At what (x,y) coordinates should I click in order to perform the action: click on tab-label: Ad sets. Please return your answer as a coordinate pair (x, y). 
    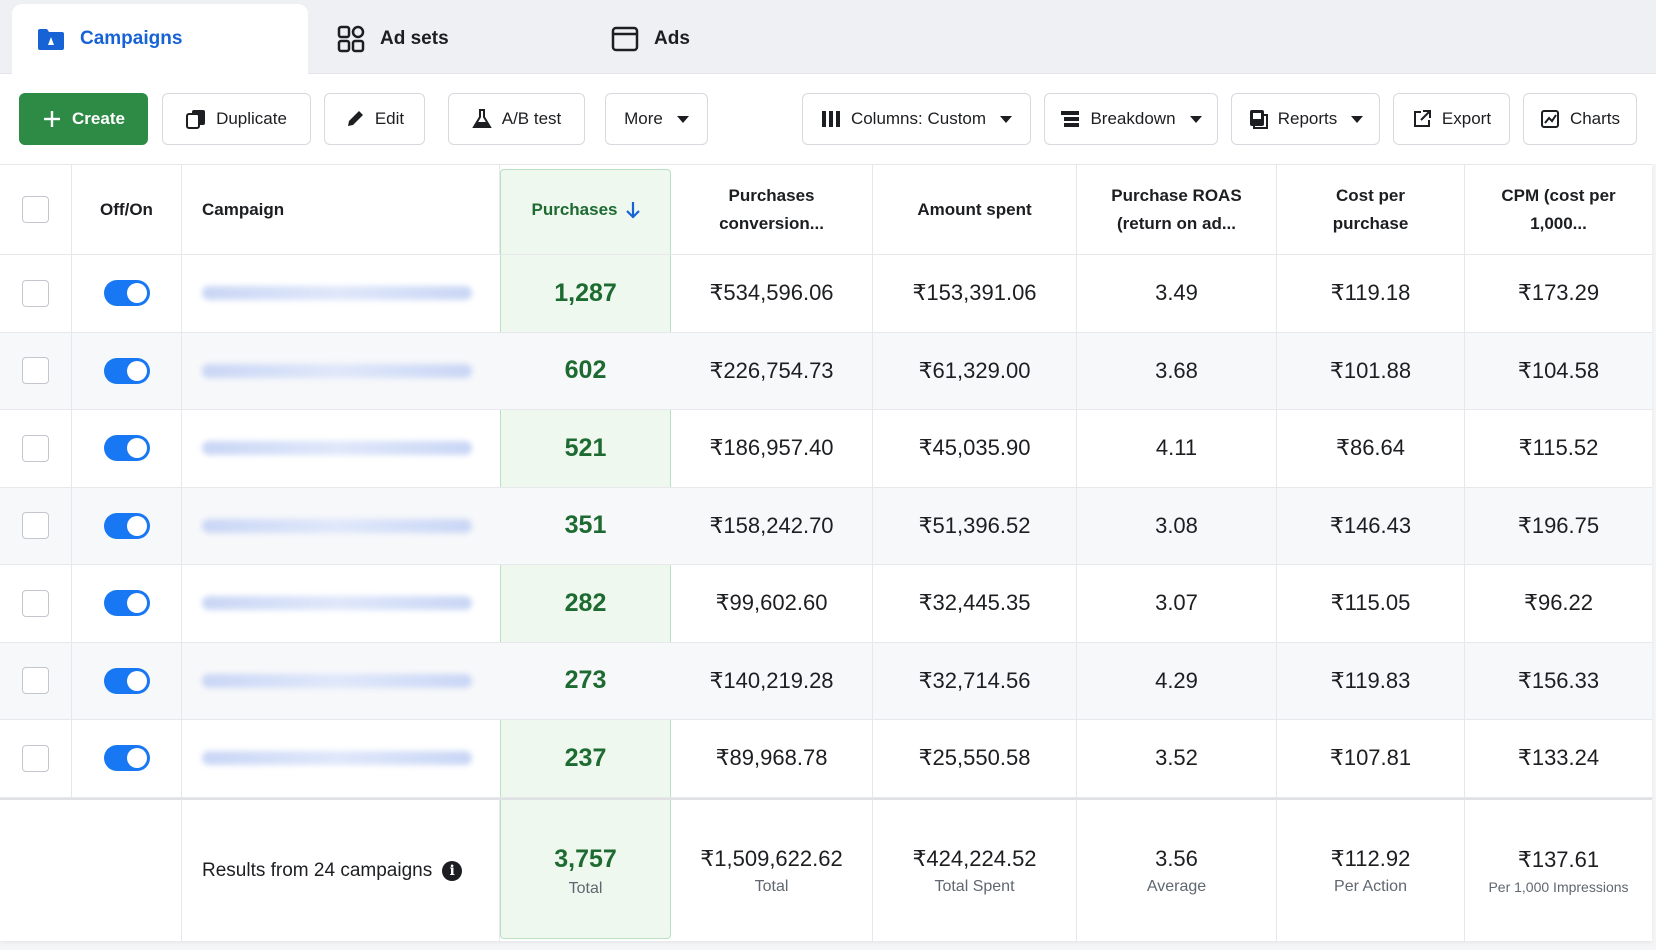
    Looking at the image, I should click on (414, 38).